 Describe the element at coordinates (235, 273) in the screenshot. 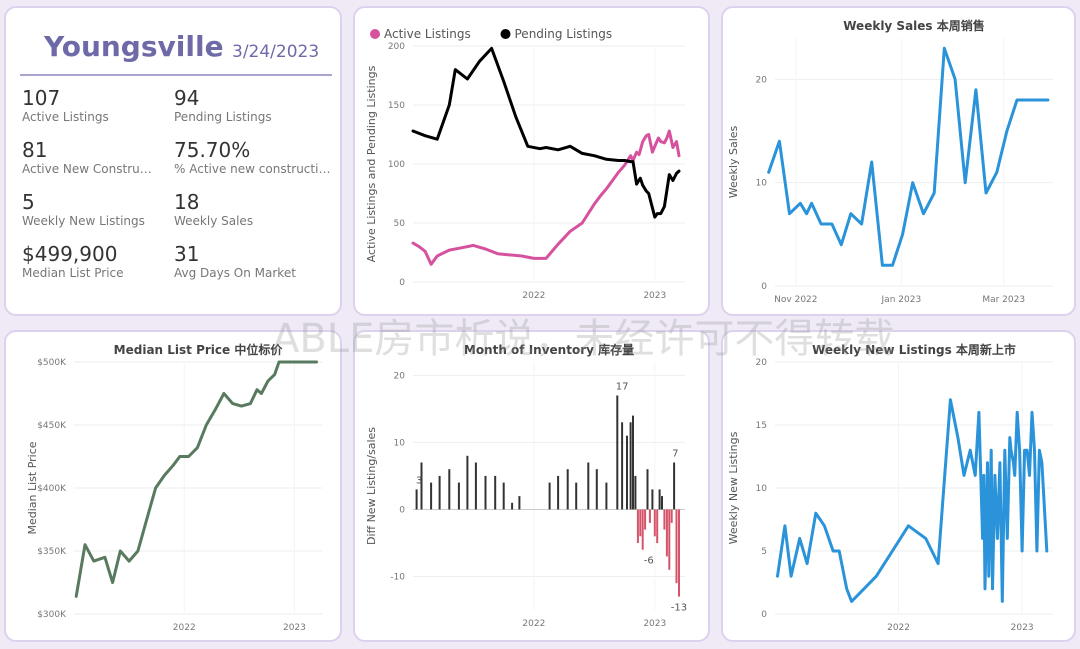

I see `kpi-label: Avg Days On Market` at that location.